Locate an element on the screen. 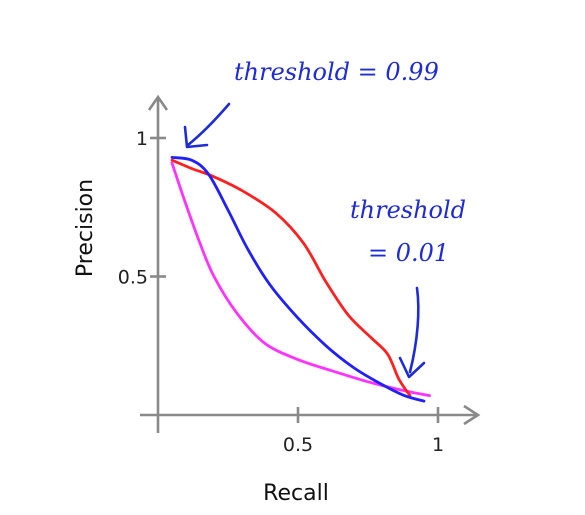 This screenshot has height=515, width=585. annotation-high-threshold-arrowhead is located at coordinates (196, 137).